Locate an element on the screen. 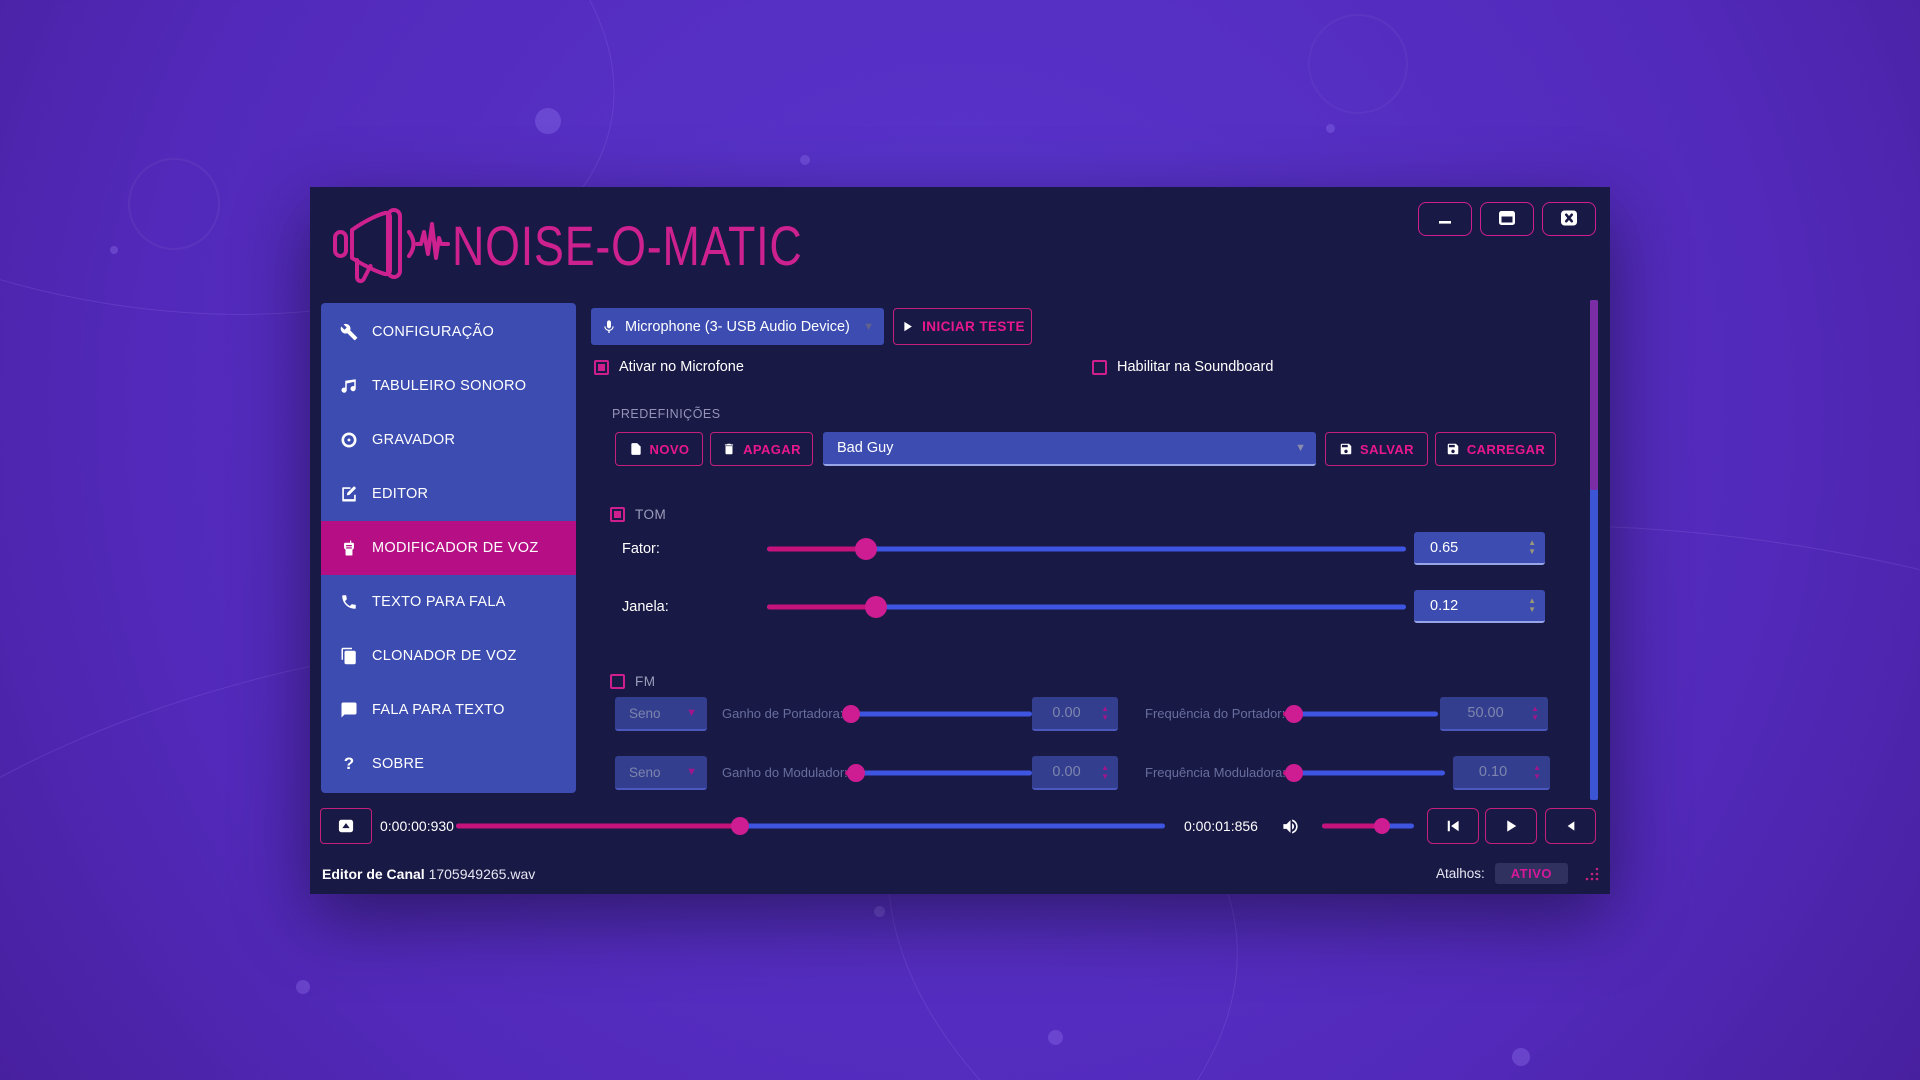 This screenshot has height=1080, width=1920. eject-button is located at coordinates (346, 826).